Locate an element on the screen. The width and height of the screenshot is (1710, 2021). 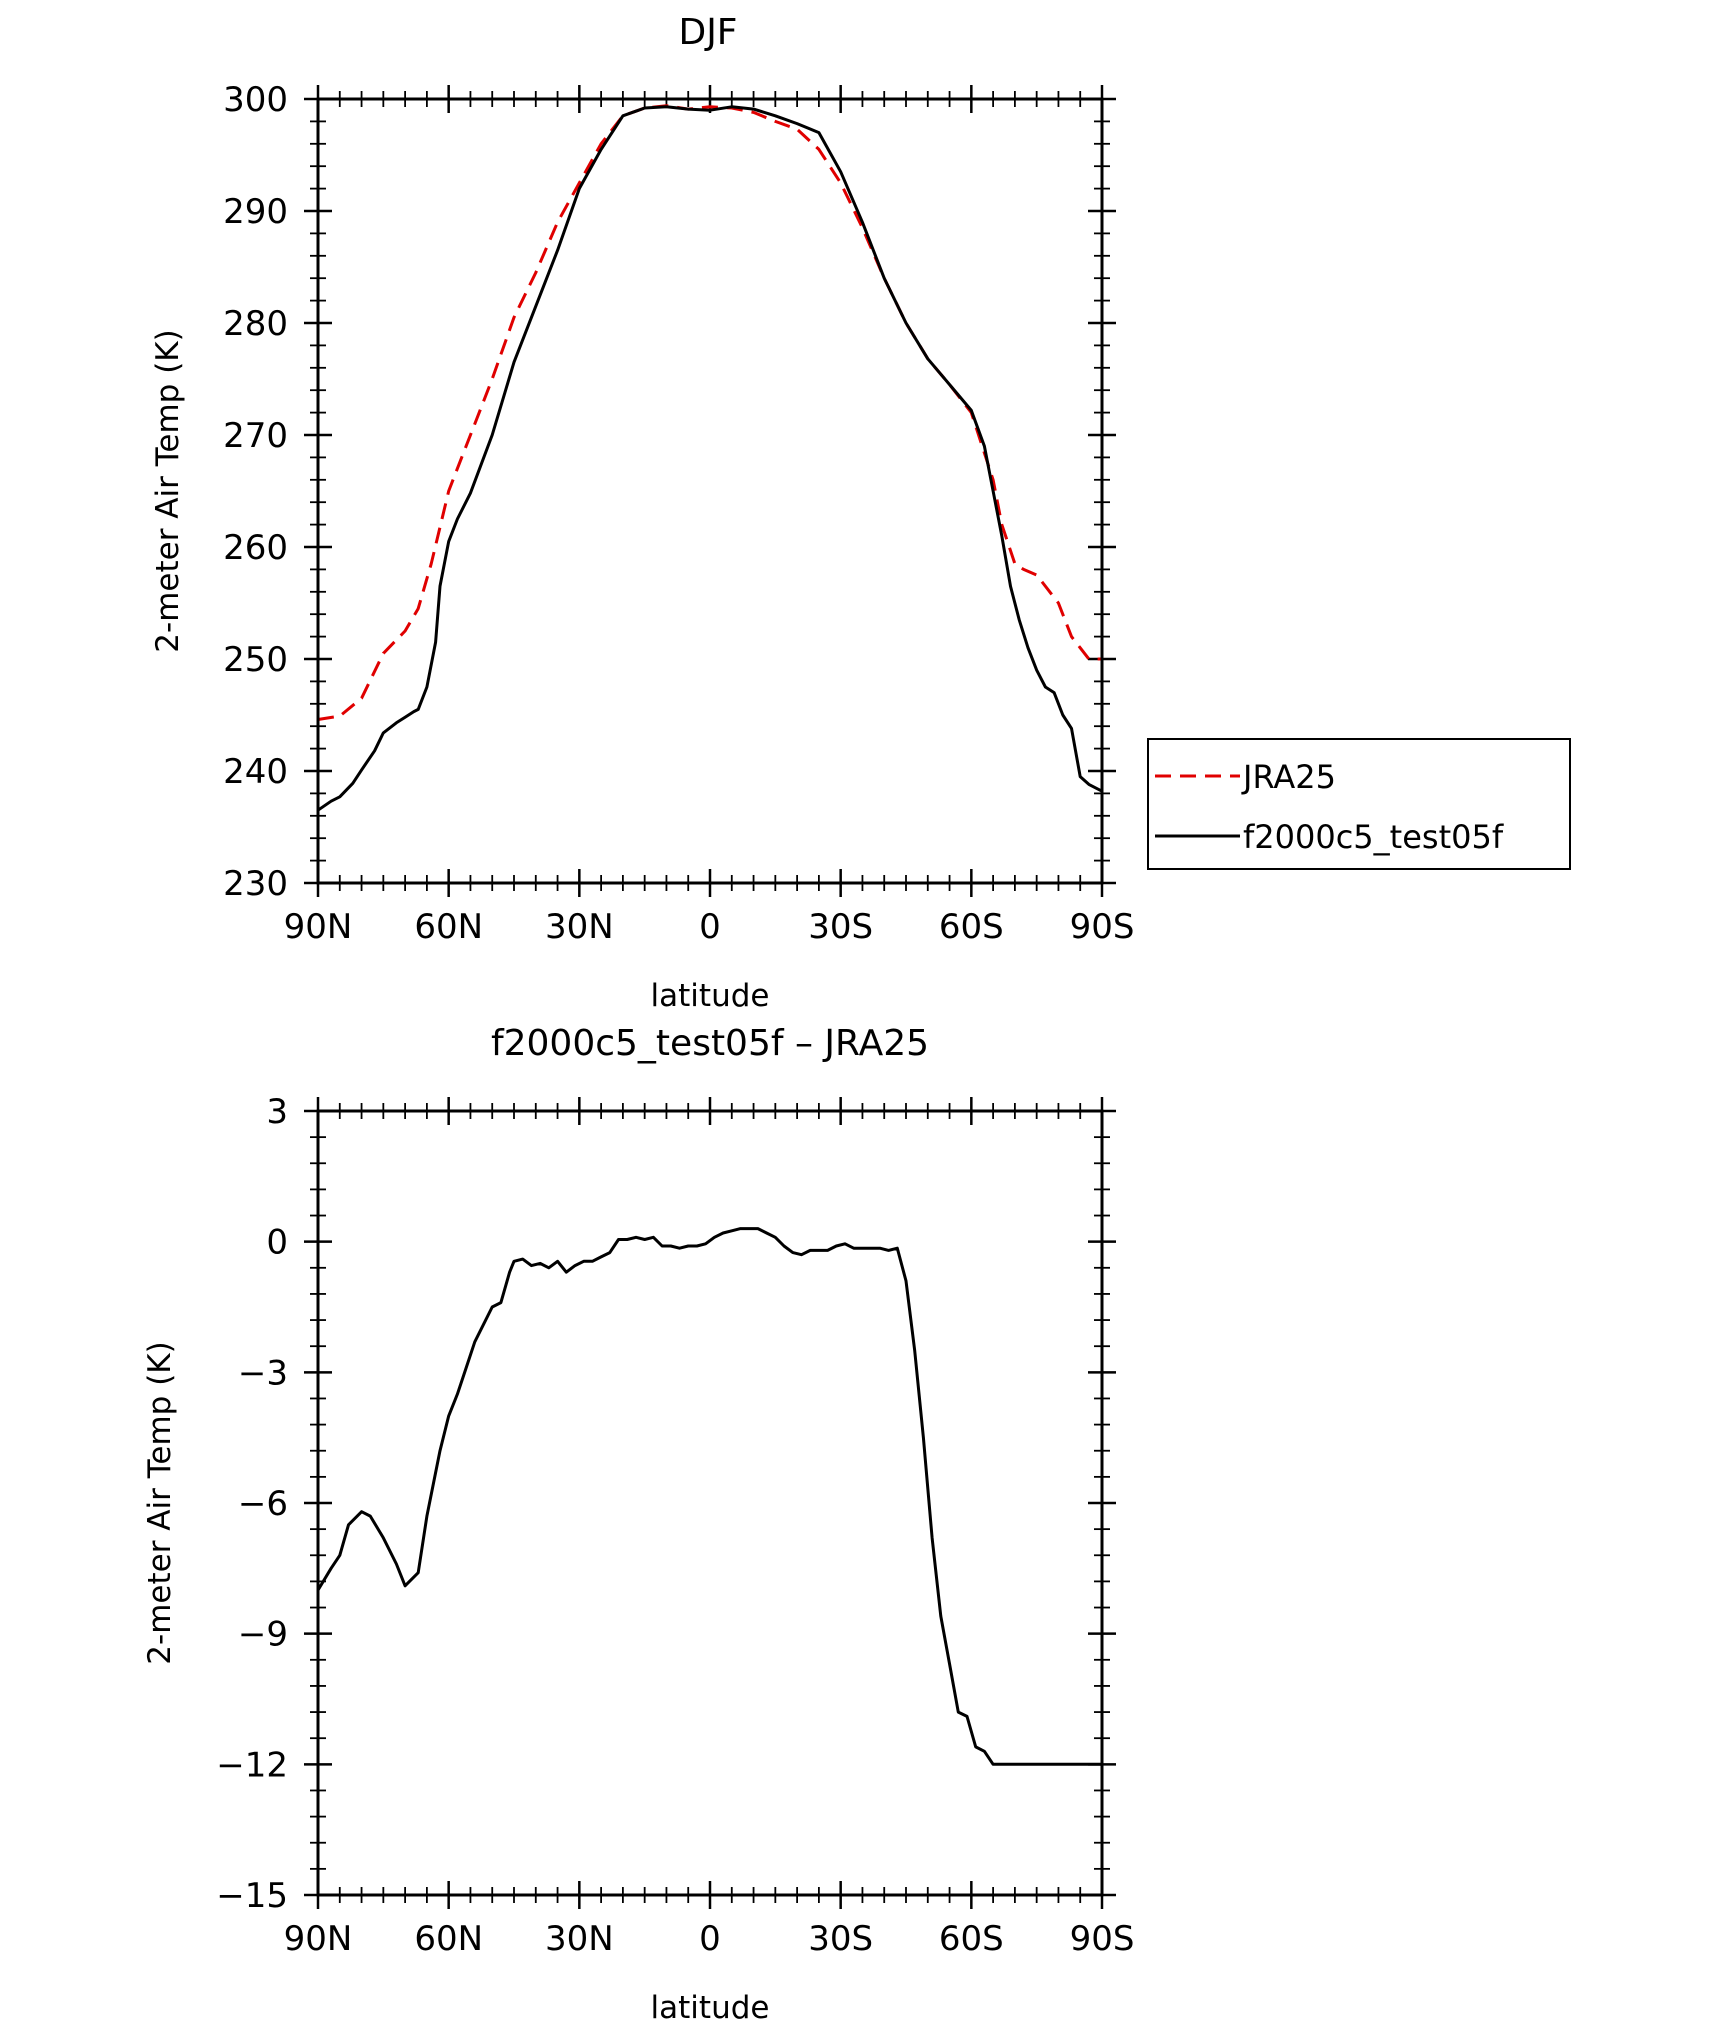
y-tick-label: 280 is located at coordinates (255, 324).